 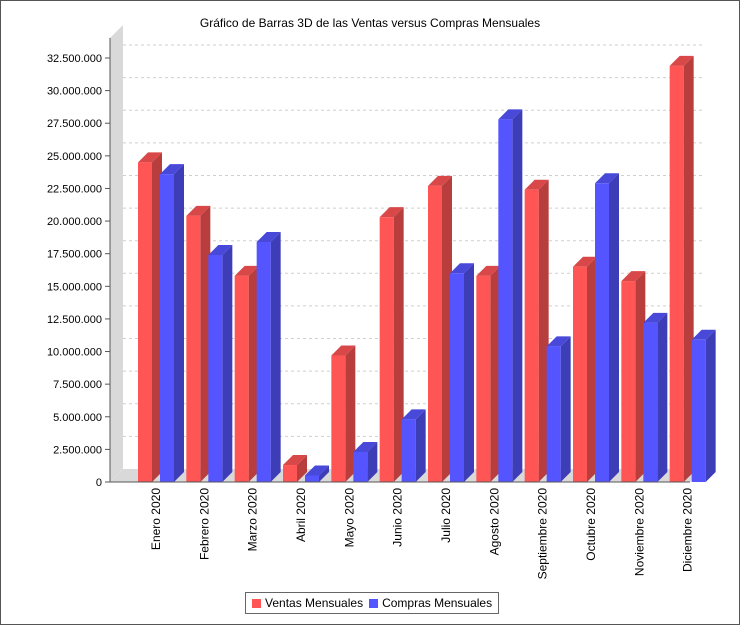 I want to click on legend-item-ventas: Ventas Mensuales, so click(x=307, y=603).